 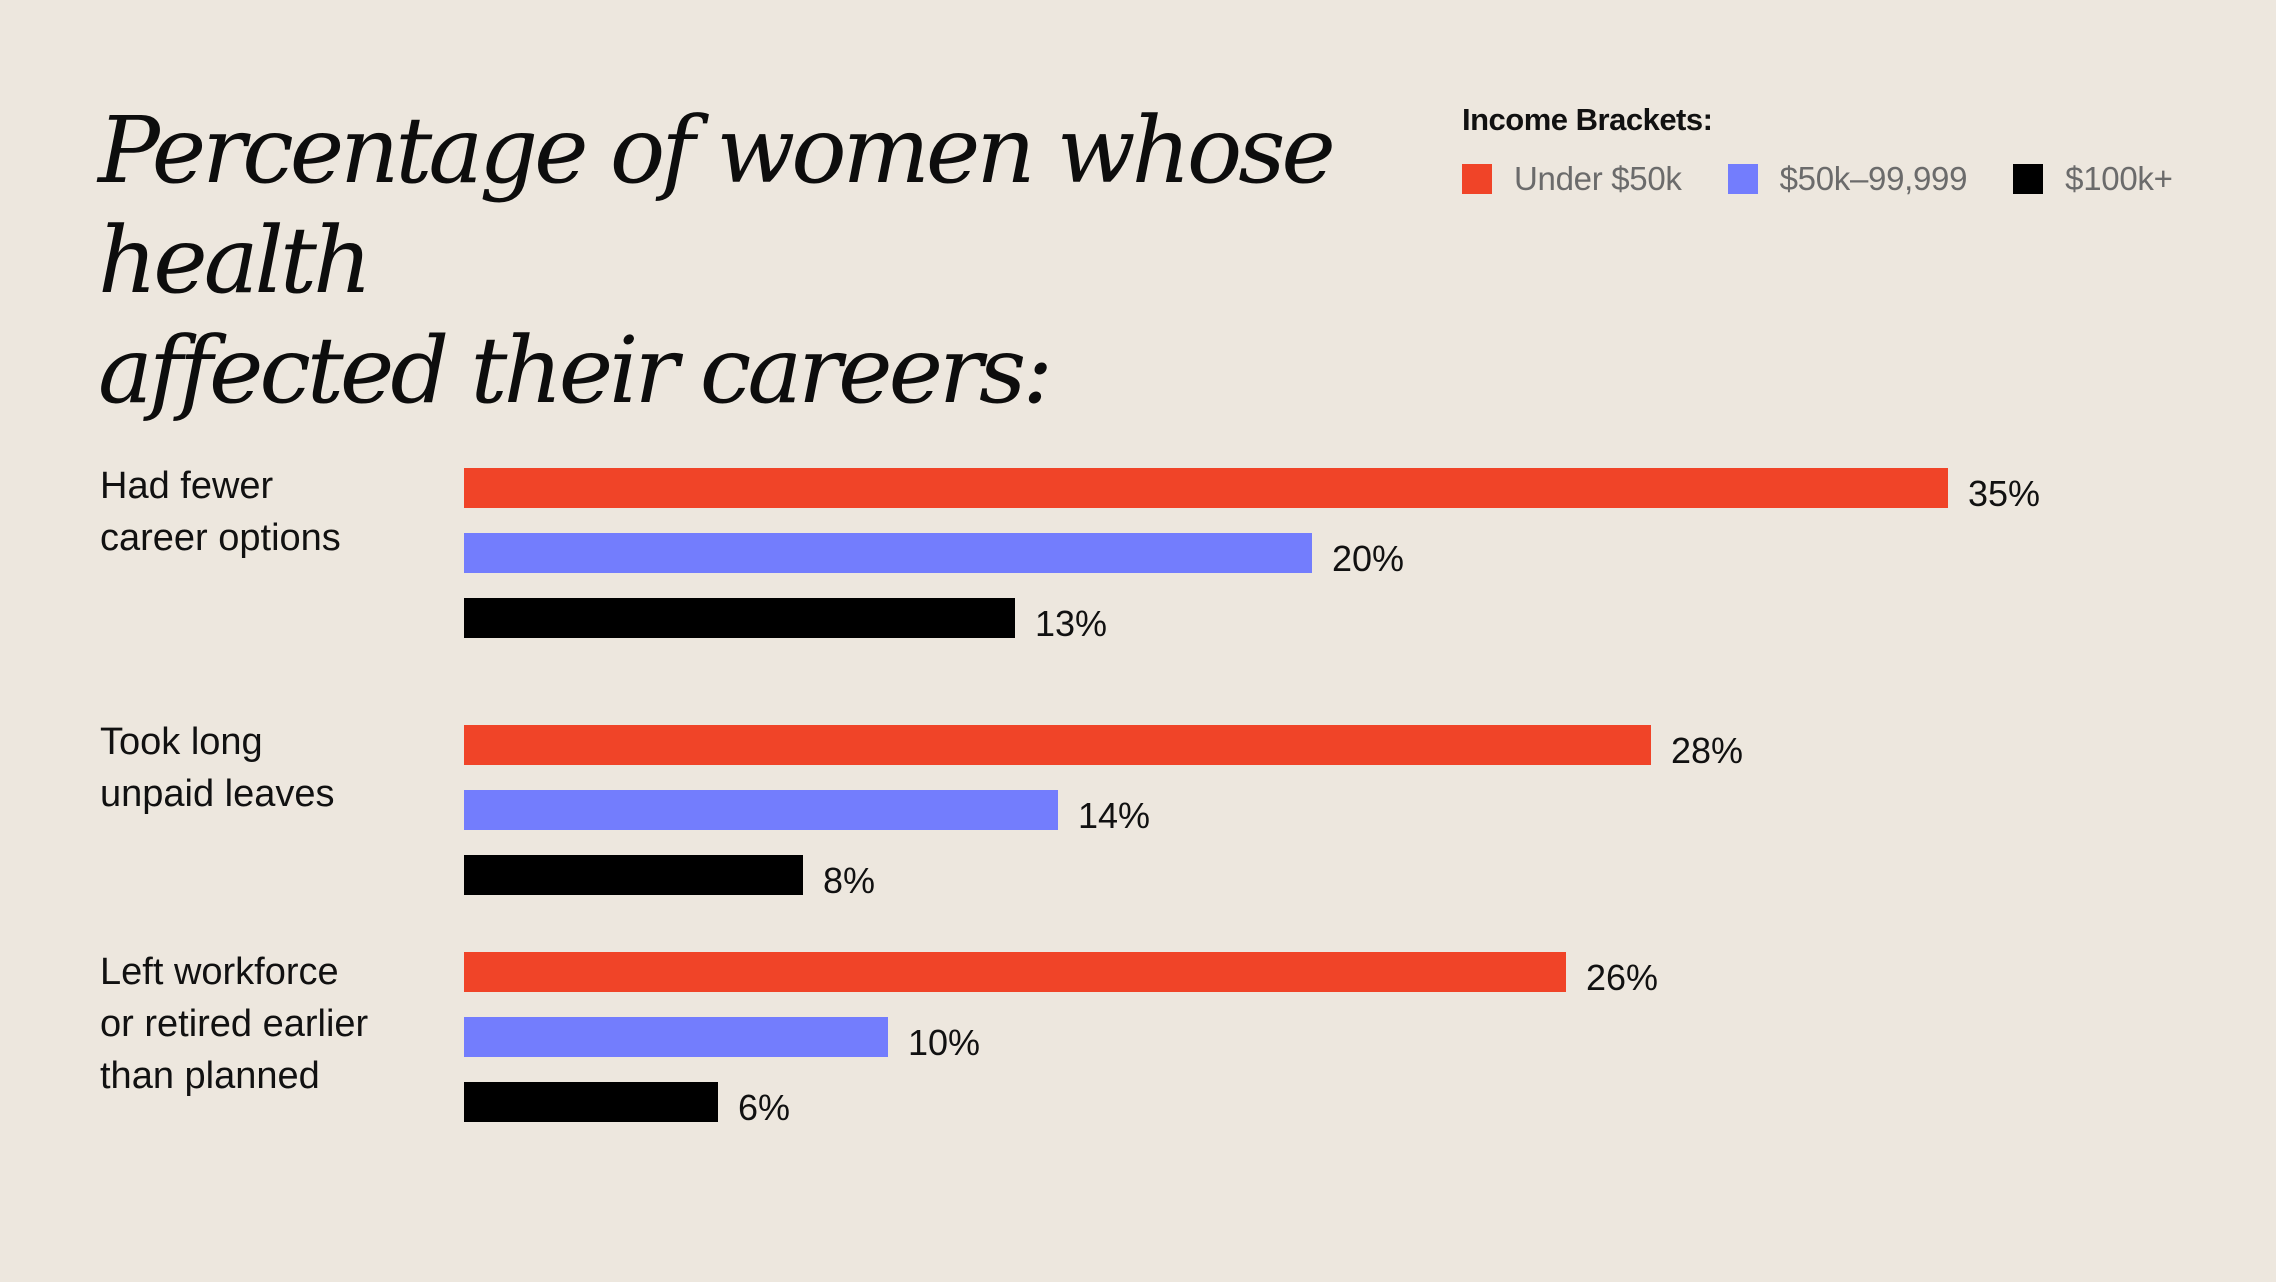 What do you see at coordinates (764, 1107) in the screenshot?
I see `value-label-left-workforce-or-retired-earlier-than-planned-100k: 6%` at bounding box center [764, 1107].